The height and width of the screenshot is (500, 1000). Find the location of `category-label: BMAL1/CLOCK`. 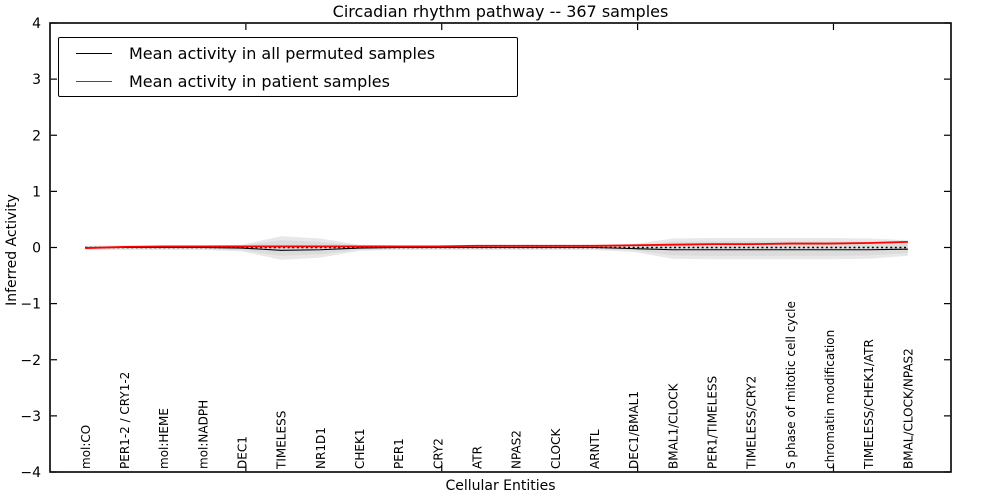

category-label: BMAL1/CLOCK is located at coordinates (673, 425).